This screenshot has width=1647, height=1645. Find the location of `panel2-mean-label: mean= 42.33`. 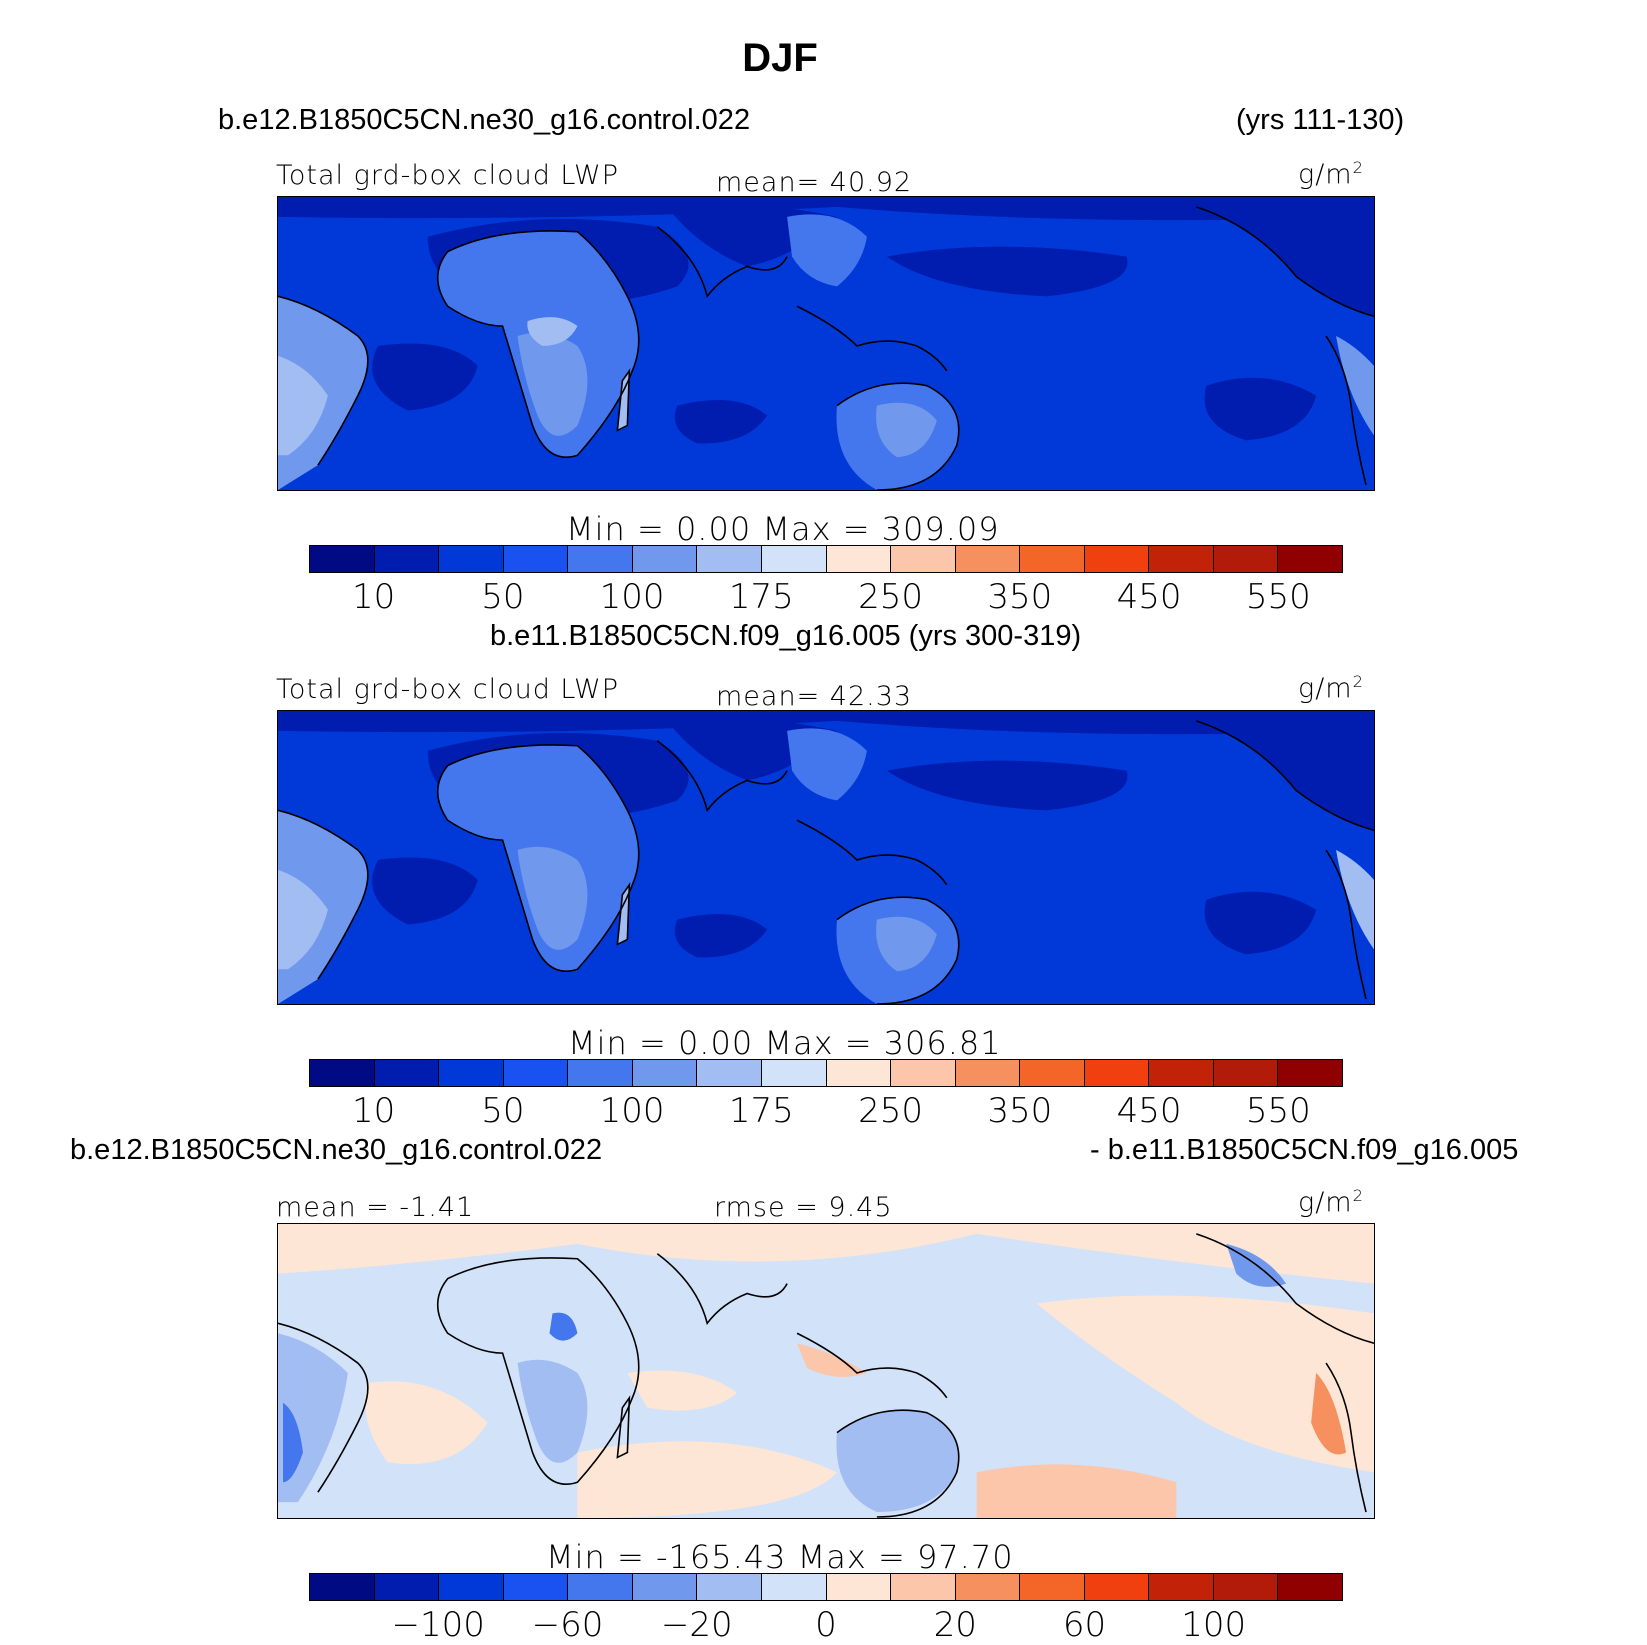

panel2-mean-label: mean= 42.33 is located at coordinates (814, 696).